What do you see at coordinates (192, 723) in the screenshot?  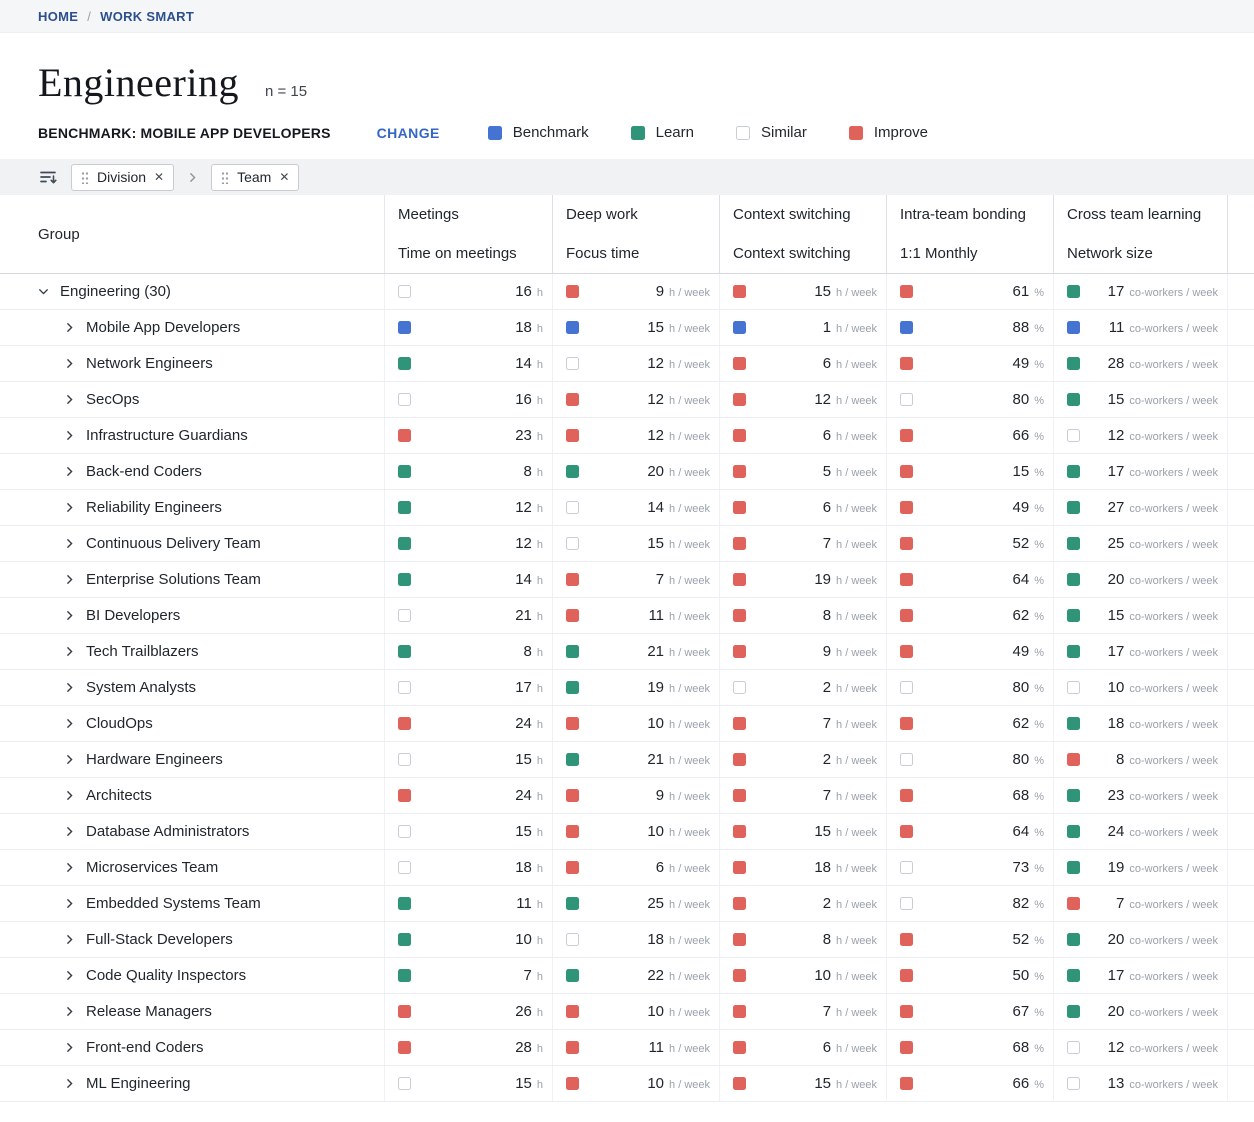 I see `group-cell: CloudOps` at bounding box center [192, 723].